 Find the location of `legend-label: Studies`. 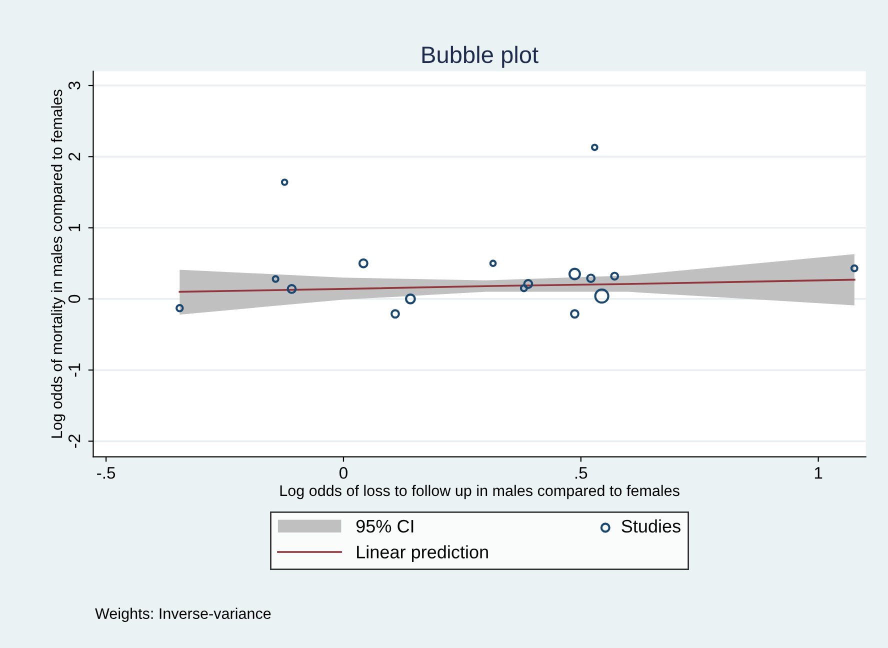

legend-label: Studies is located at coordinates (651, 526).